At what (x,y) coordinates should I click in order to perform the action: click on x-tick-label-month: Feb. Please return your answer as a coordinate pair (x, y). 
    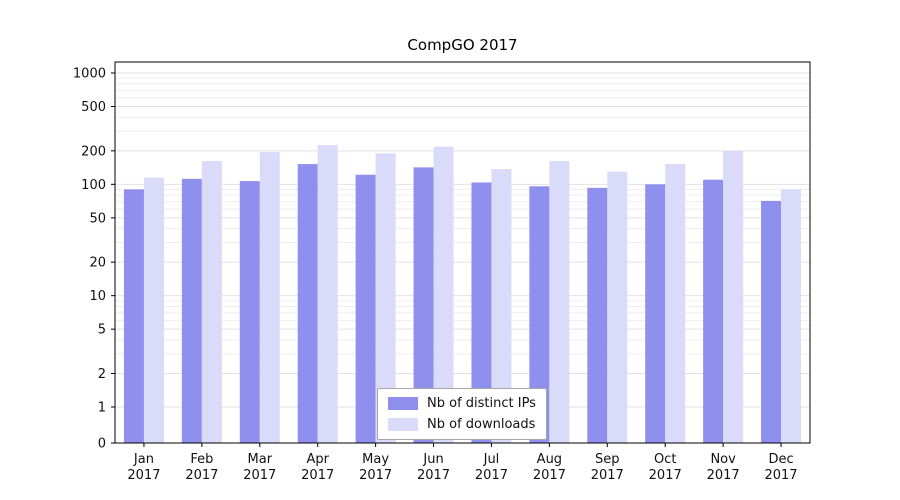
    Looking at the image, I should click on (201, 459).